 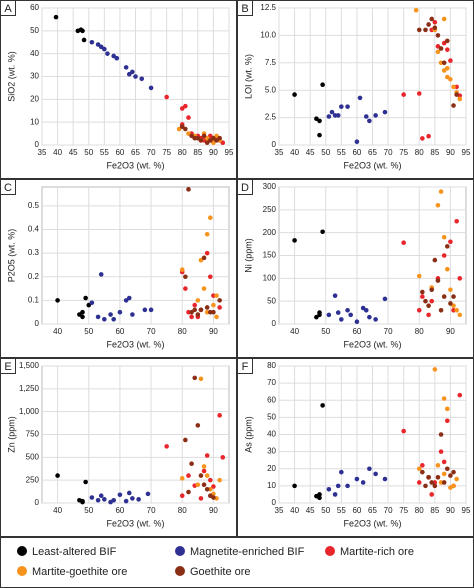 I want to click on y-tick-label: 250, so click(x=33, y=479).